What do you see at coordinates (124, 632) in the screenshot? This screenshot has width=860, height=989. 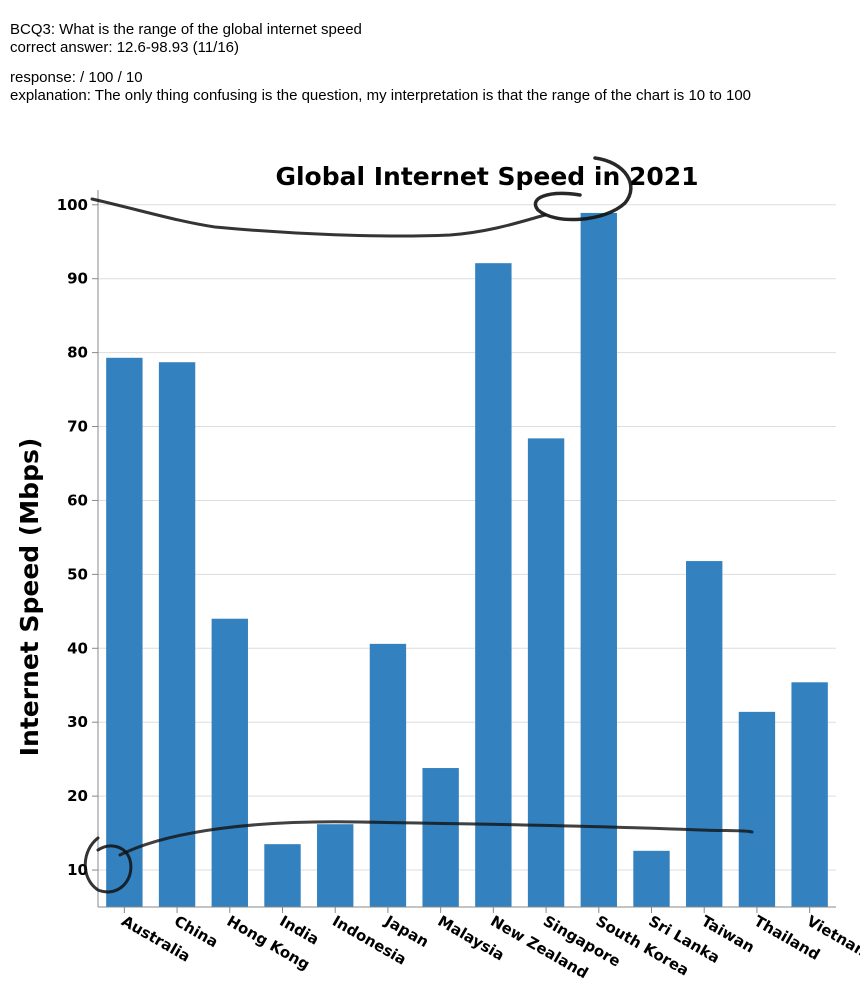 I see `bar-australia` at bounding box center [124, 632].